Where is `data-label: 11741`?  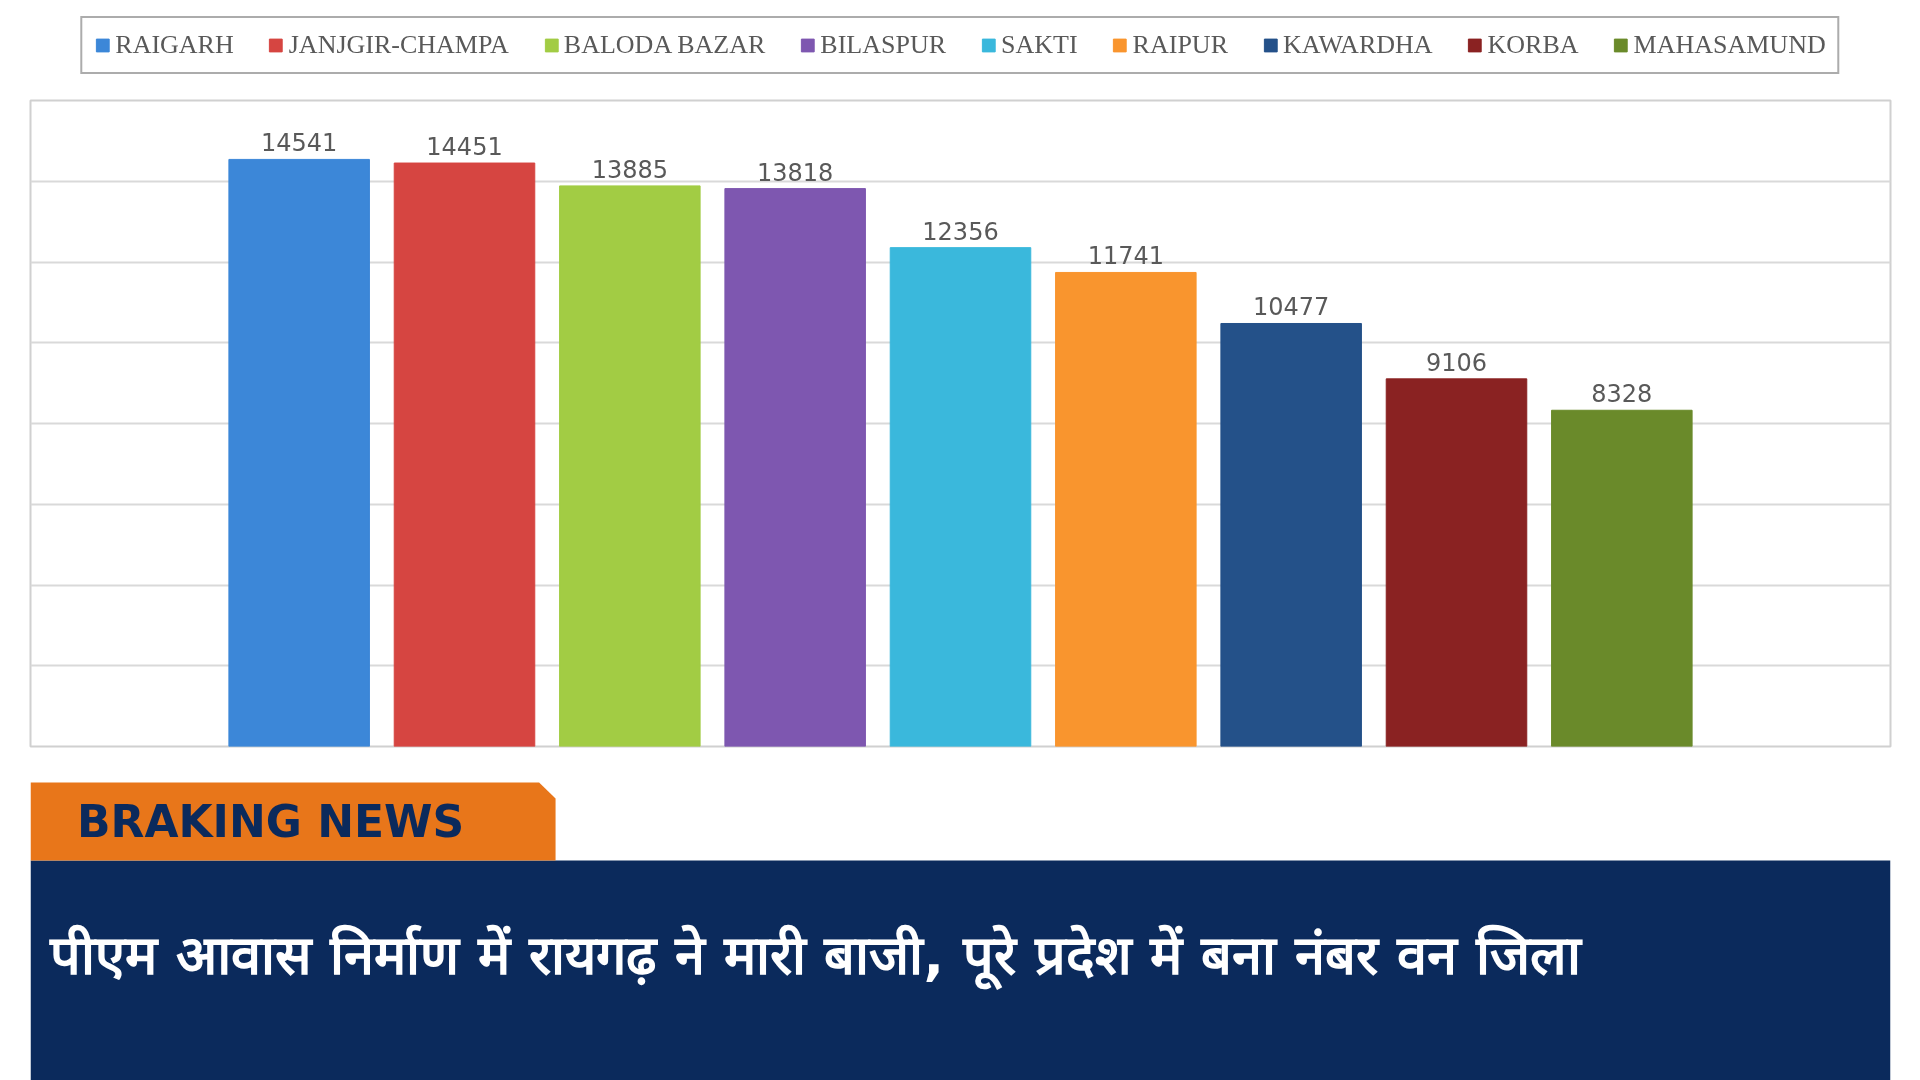
data-label: 11741 is located at coordinates (1126, 256).